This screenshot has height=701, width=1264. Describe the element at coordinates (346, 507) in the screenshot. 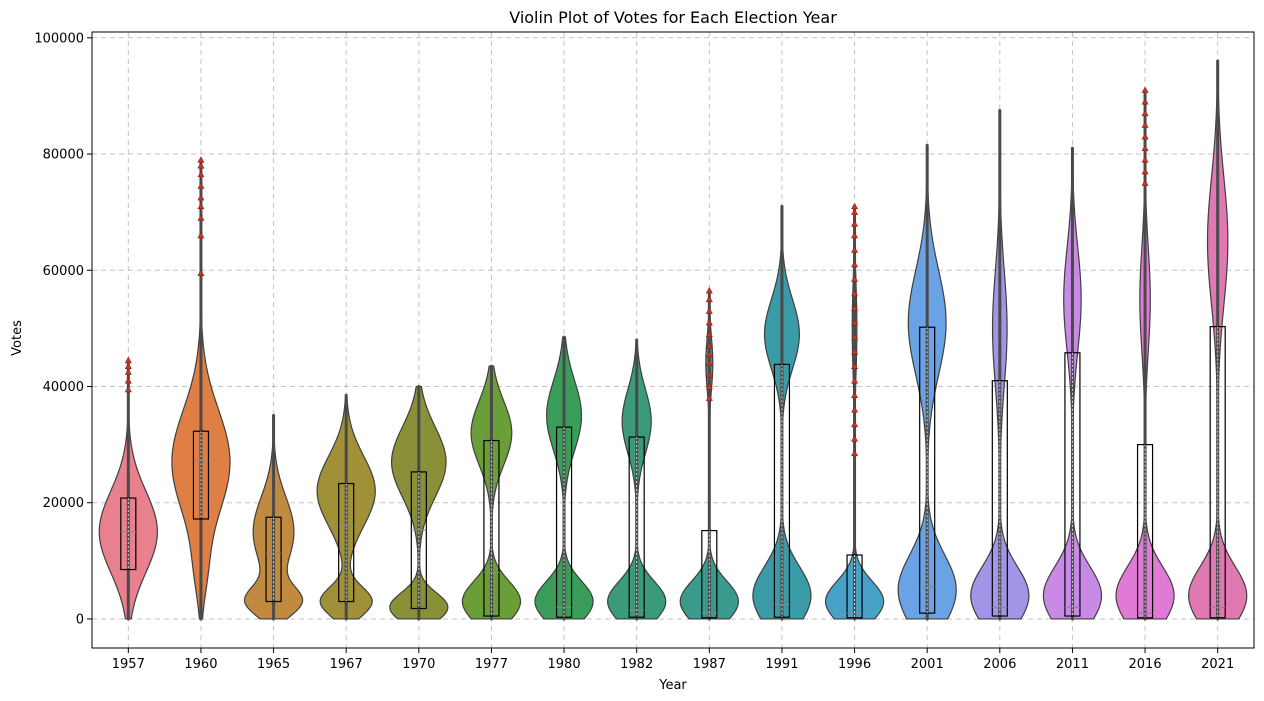

I see `violin-1967` at that location.